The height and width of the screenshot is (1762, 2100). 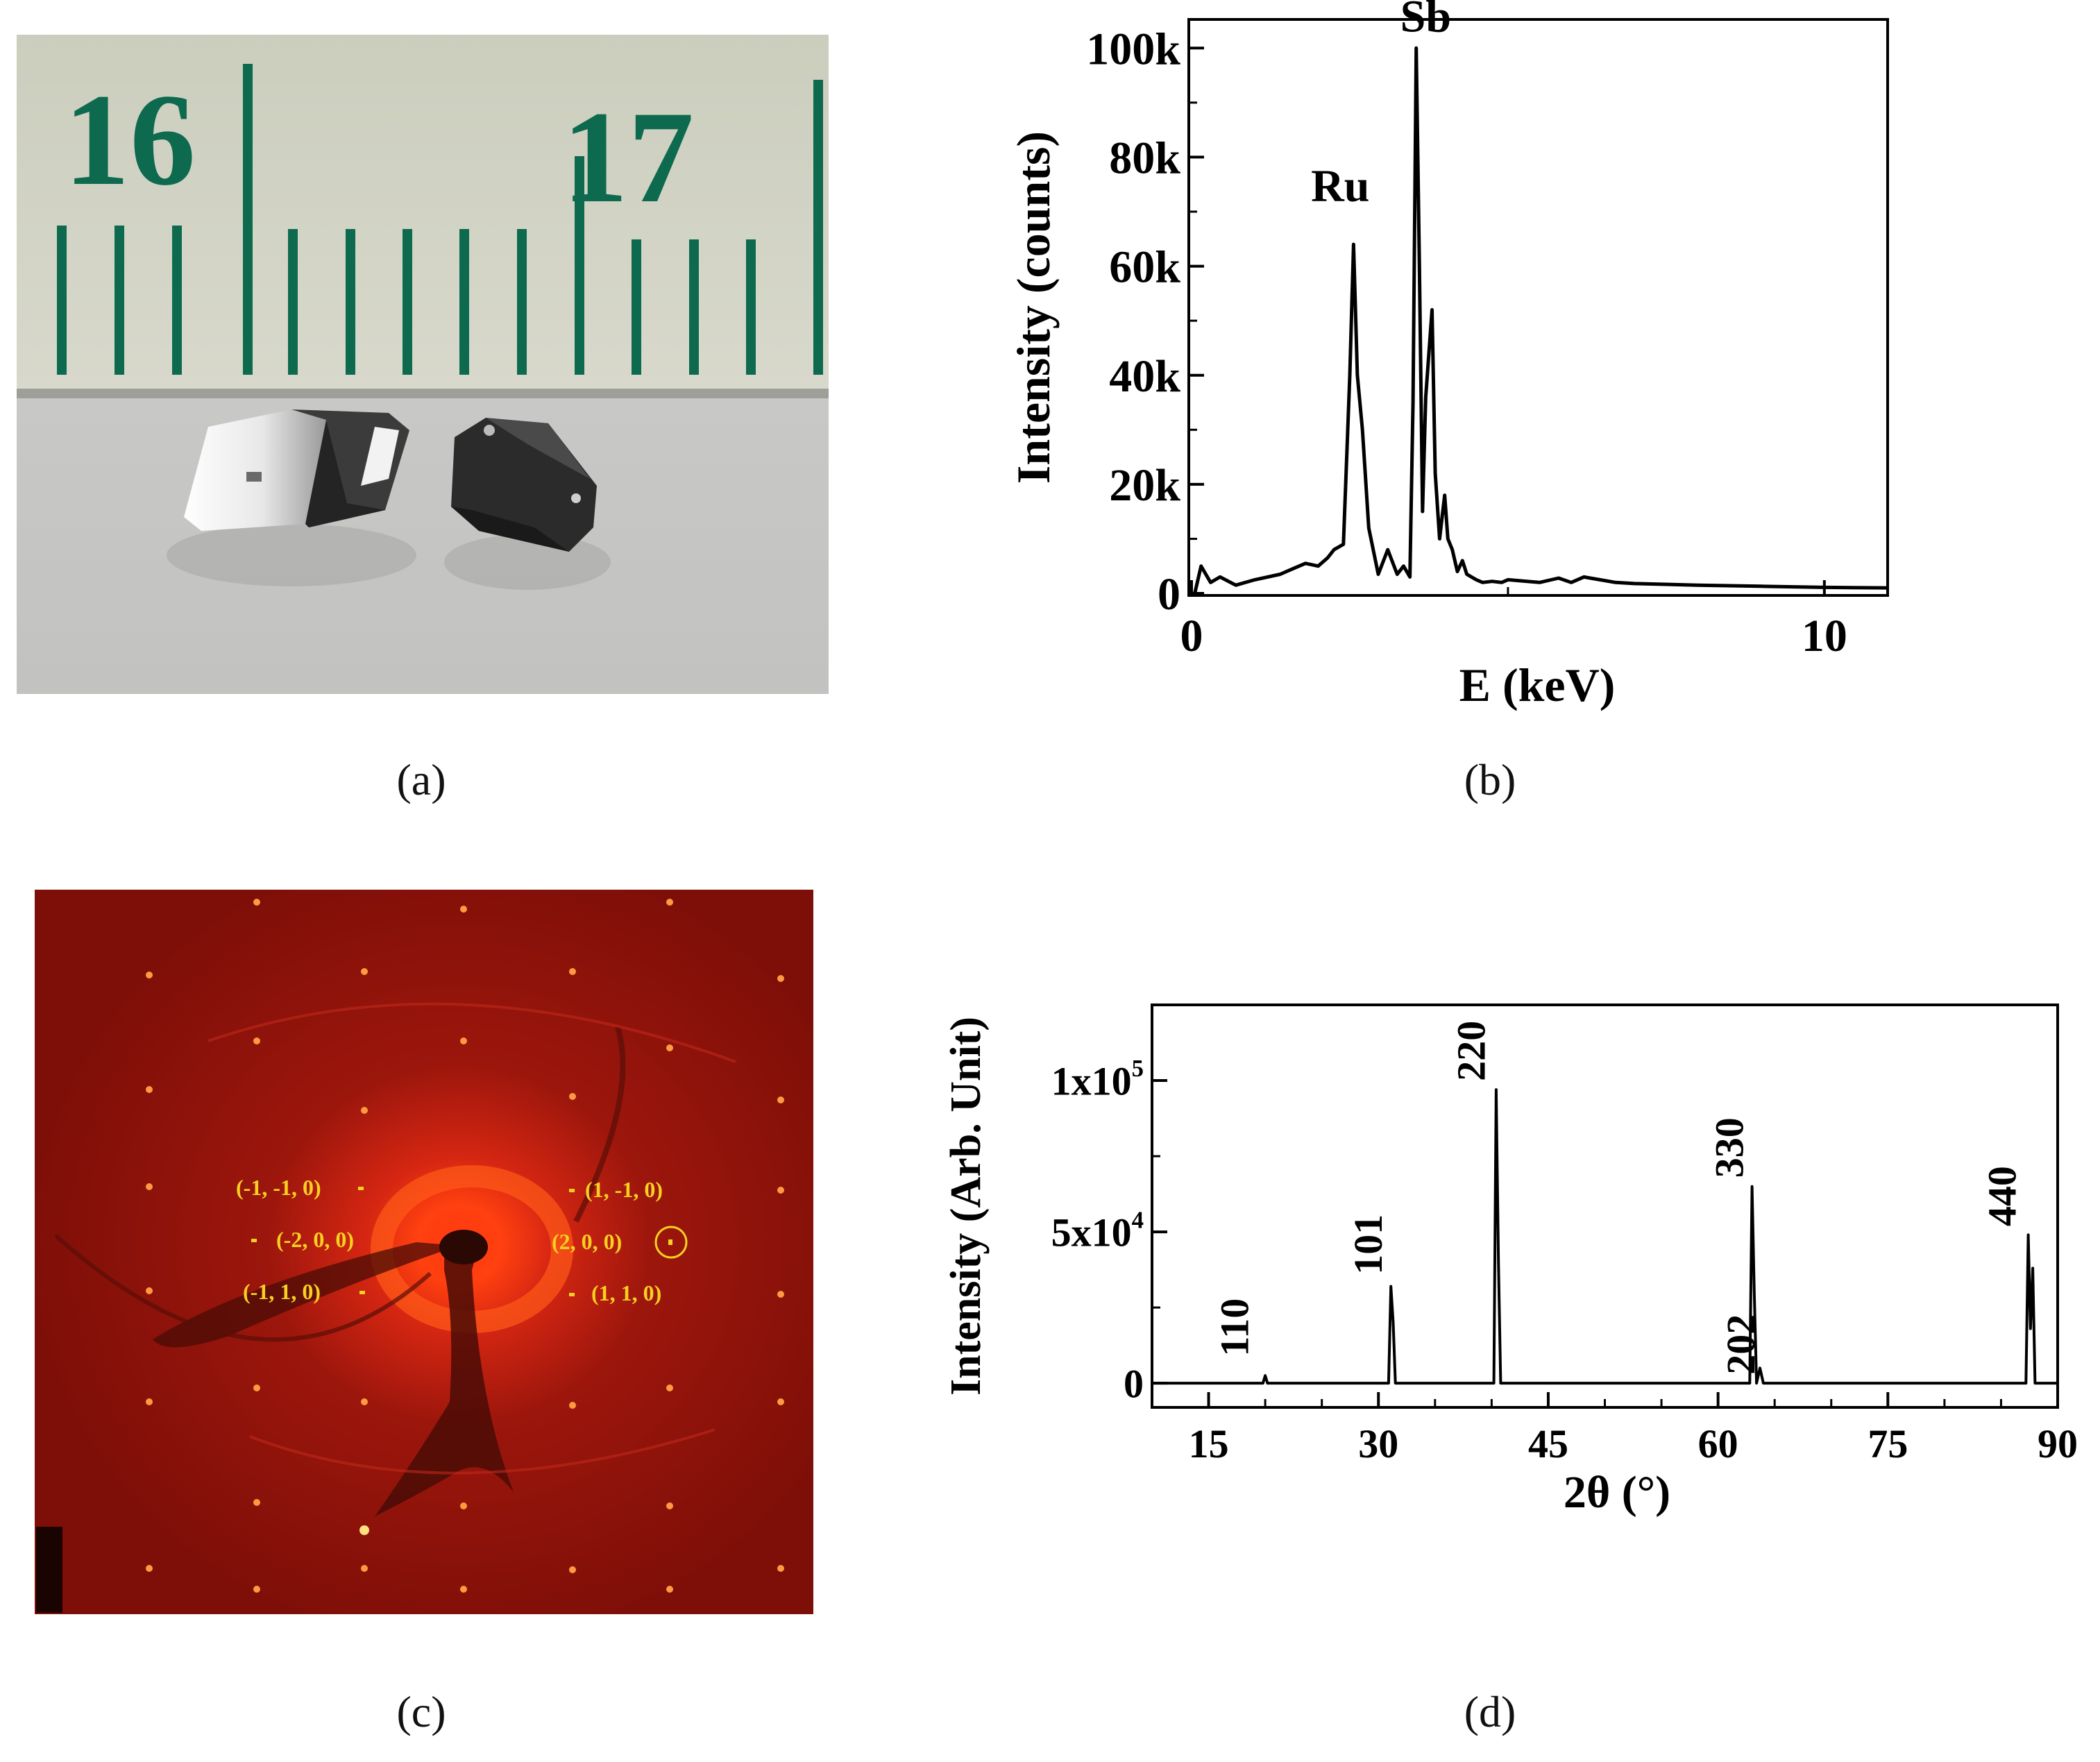 I want to click on ruler-label-17: 17, so click(x=628, y=157).